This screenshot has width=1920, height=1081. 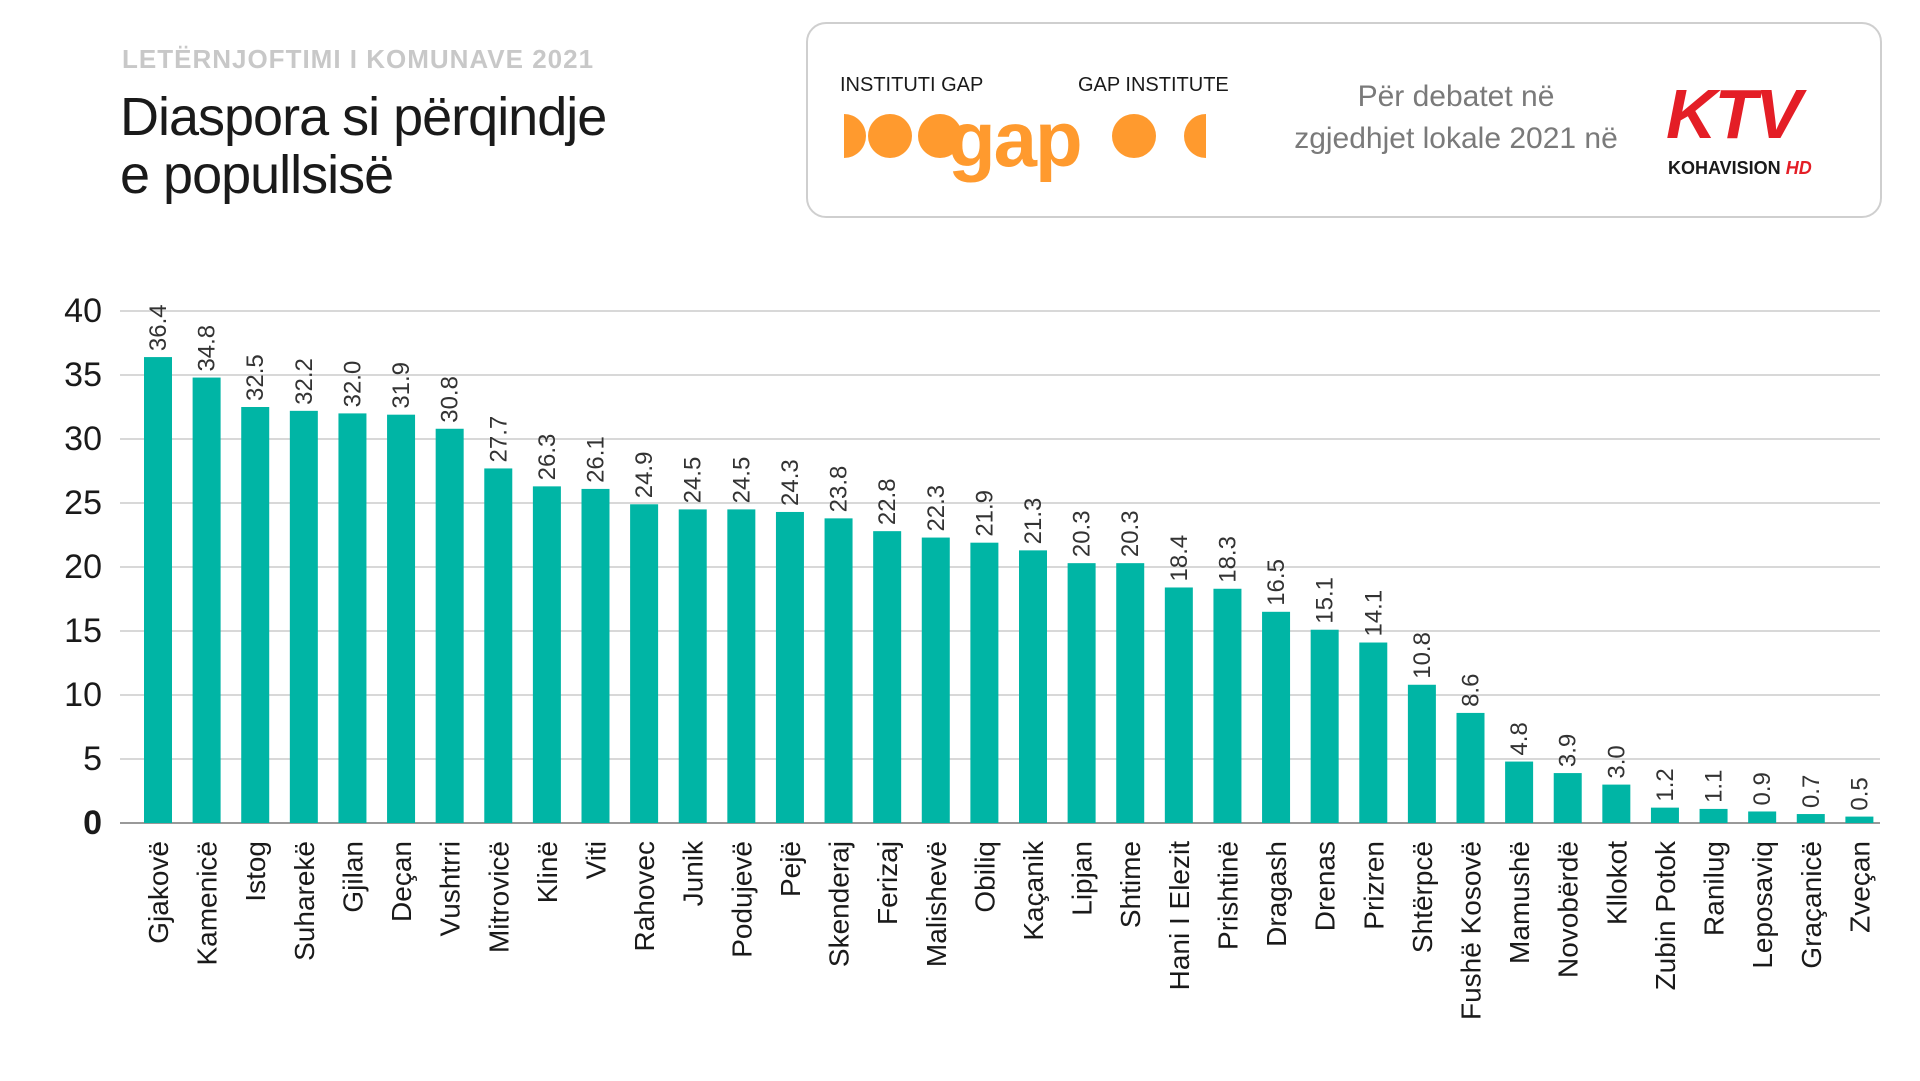 What do you see at coordinates (1665, 784) in the screenshot?
I see `value-label: 1.2` at bounding box center [1665, 784].